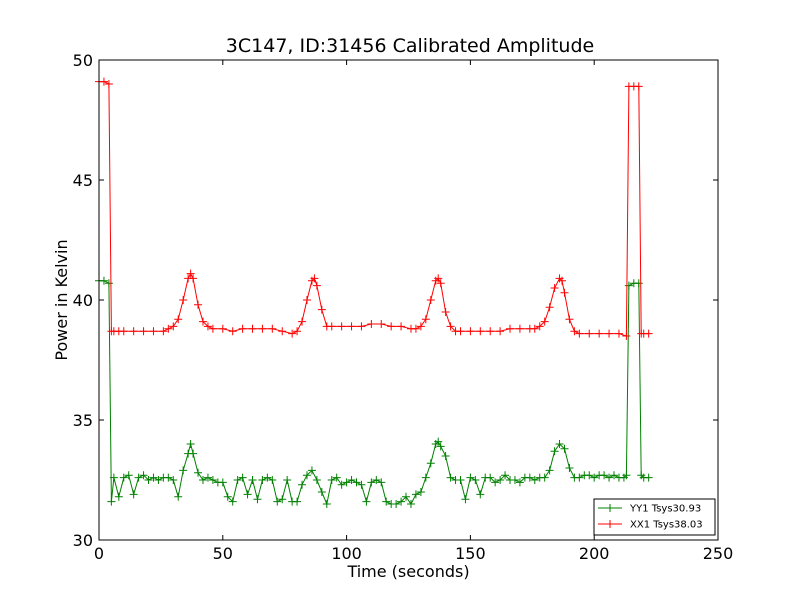 This screenshot has width=800, height=600. I want to click on legend: YY1 Tsys30.93 XX1 Tsys38.03, so click(654, 517).